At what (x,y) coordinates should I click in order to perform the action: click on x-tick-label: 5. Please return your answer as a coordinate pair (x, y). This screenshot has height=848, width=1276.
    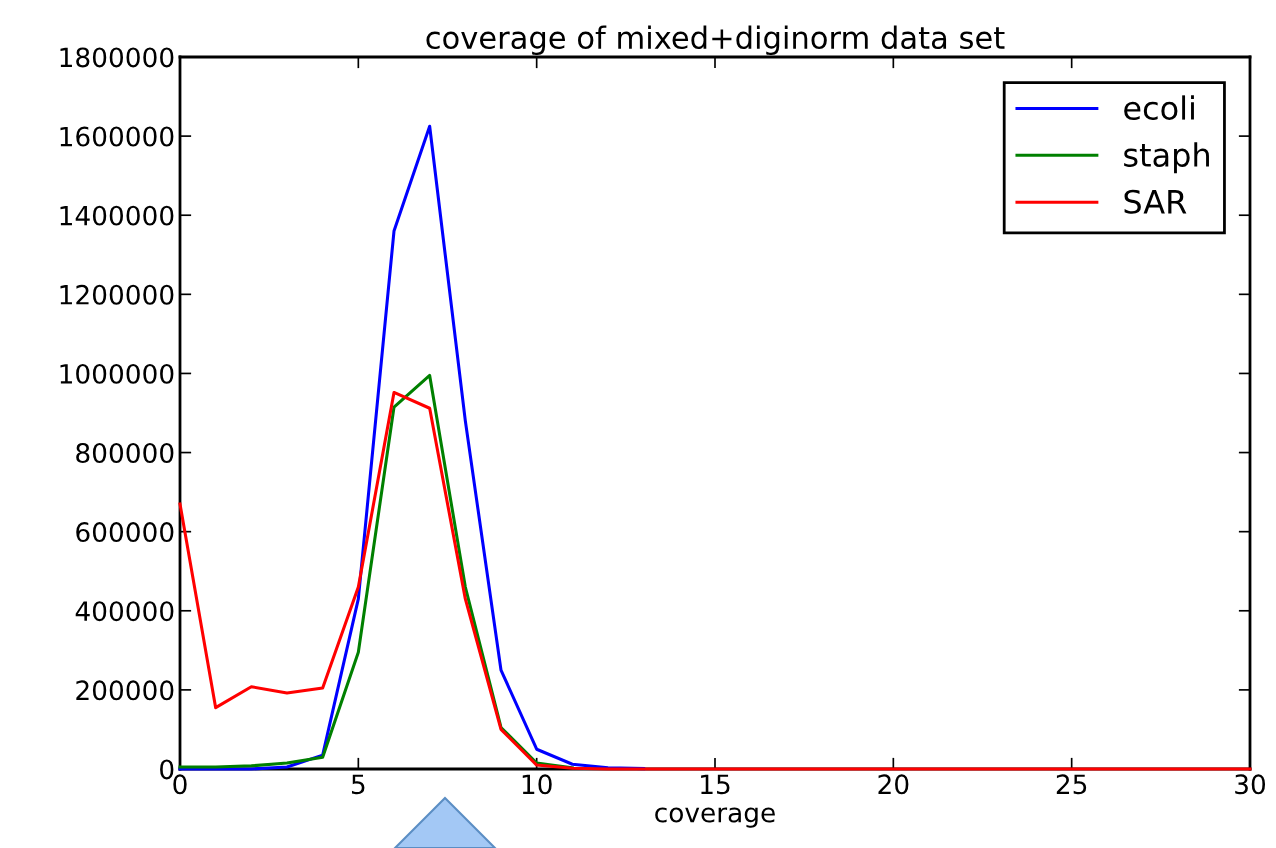
    Looking at the image, I should click on (358, 784).